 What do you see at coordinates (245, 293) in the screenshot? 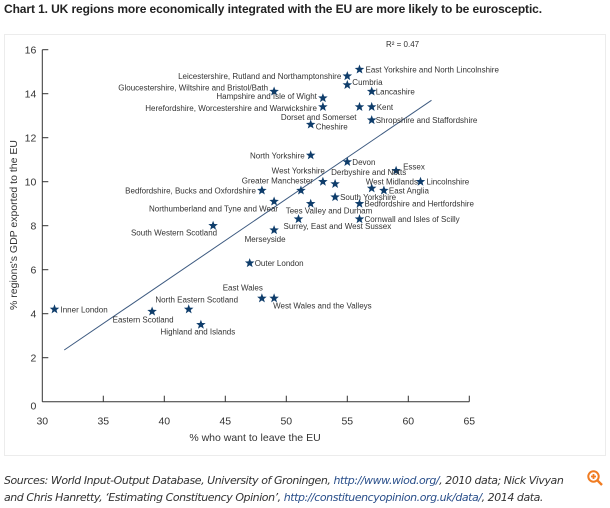
I see `data-point: East Wales` at bounding box center [245, 293].